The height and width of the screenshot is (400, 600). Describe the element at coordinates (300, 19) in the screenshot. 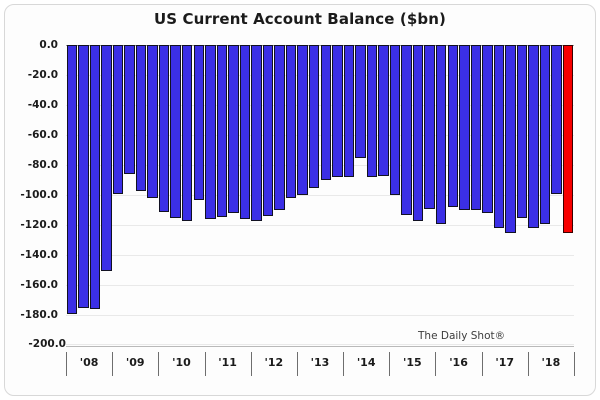

I see `chart-title: US Current Account Balance ($bn)` at that location.